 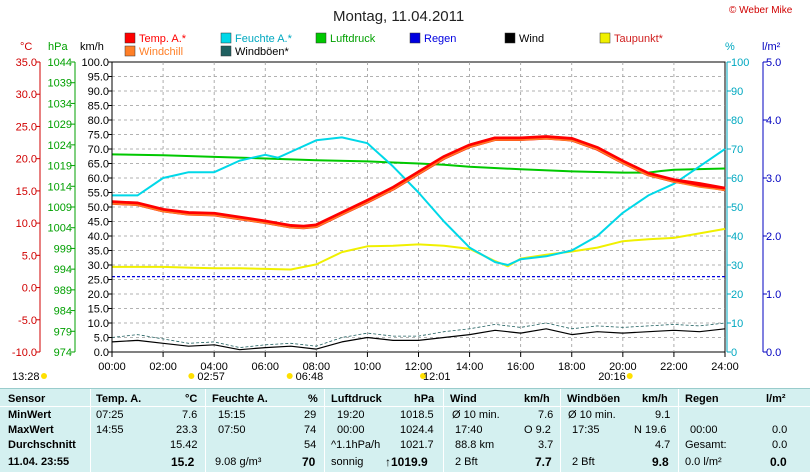 I want to click on pct-tick-label: 40, so click(x=737, y=237).